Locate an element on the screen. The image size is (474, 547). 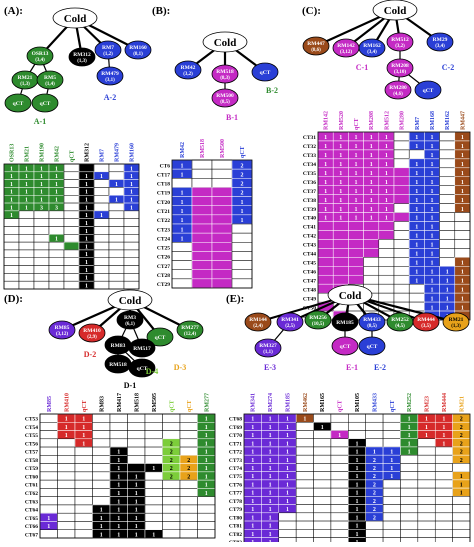
node-sub: (3,1) is located at coordinates (110, 80).